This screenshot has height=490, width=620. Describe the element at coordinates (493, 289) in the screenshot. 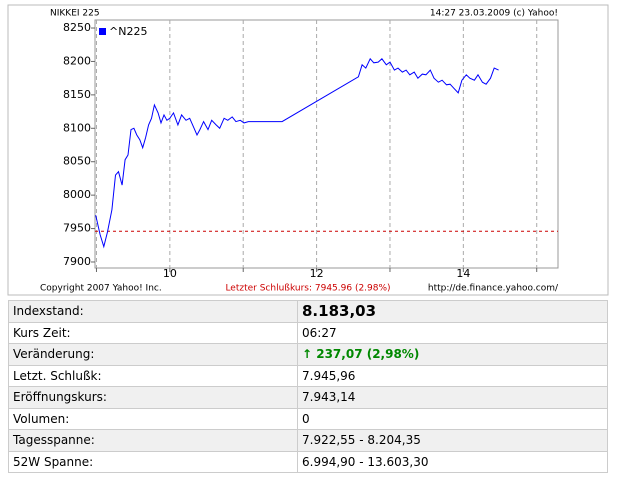

I see `source: http://de.finance.yahoo.com/` at that location.